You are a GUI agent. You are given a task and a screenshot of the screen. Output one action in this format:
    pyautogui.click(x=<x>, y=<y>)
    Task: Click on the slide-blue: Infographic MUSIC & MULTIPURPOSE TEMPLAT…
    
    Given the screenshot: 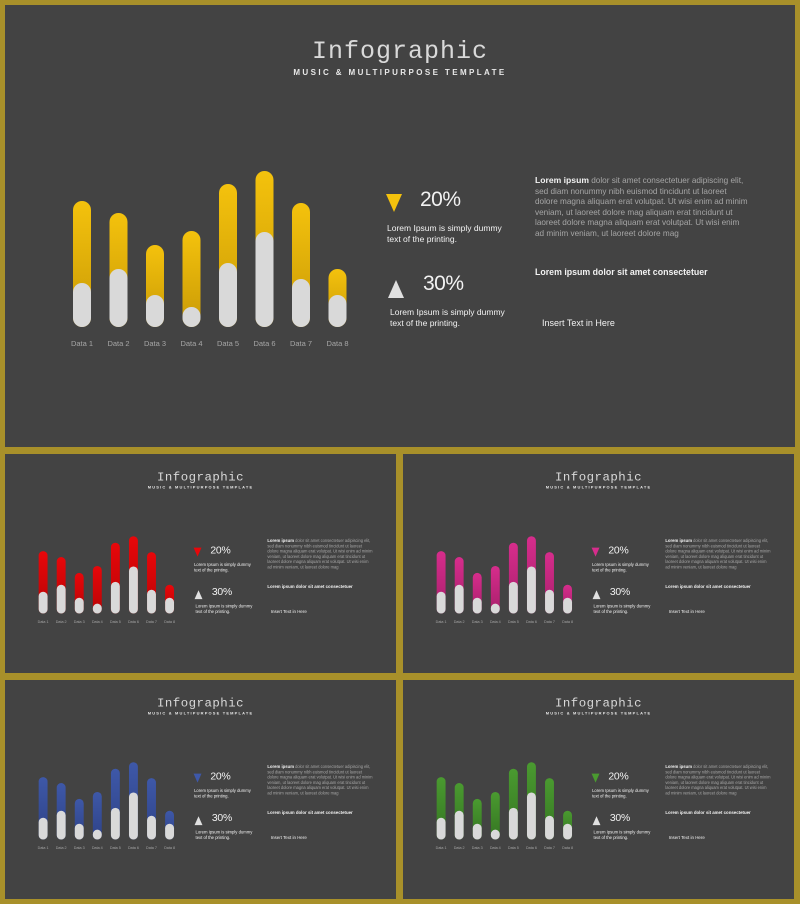 What is the action you would take?
    pyautogui.click(x=200, y=789)
    